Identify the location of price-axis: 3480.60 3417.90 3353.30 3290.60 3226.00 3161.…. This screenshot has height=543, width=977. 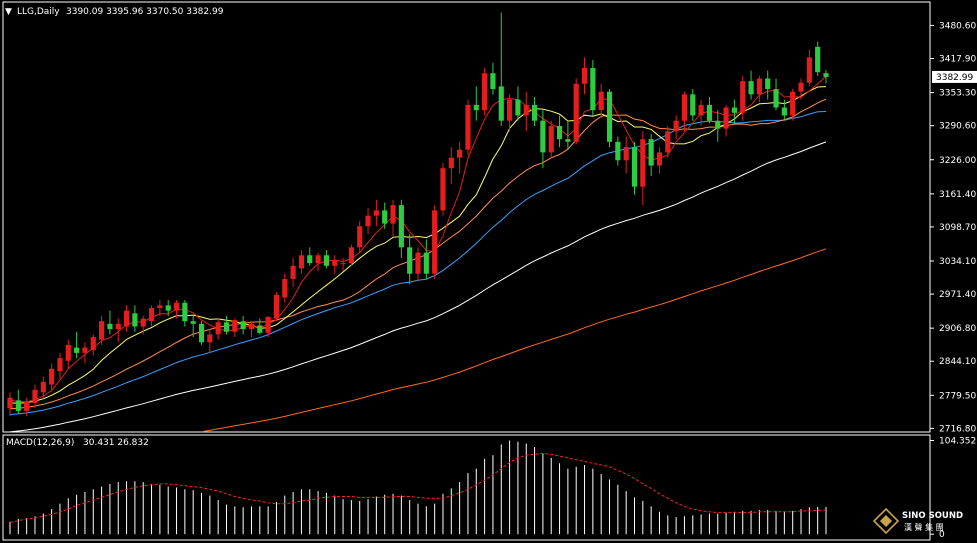
(953, 227).